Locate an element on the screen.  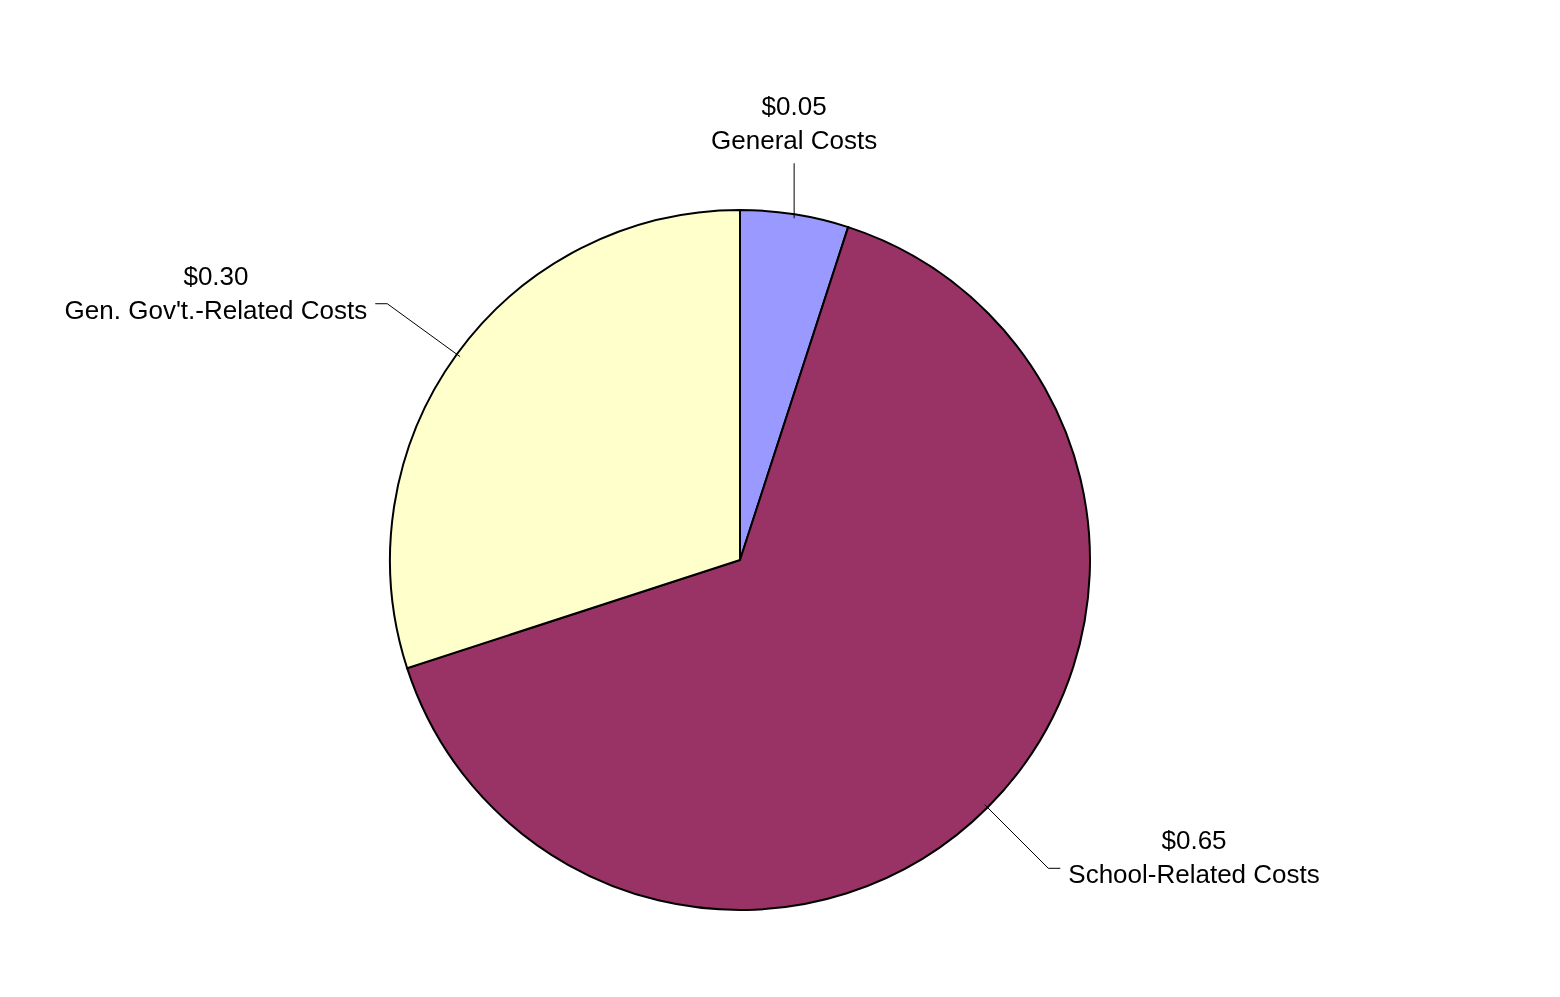
slice-label: General Costs is located at coordinates (794, 140).